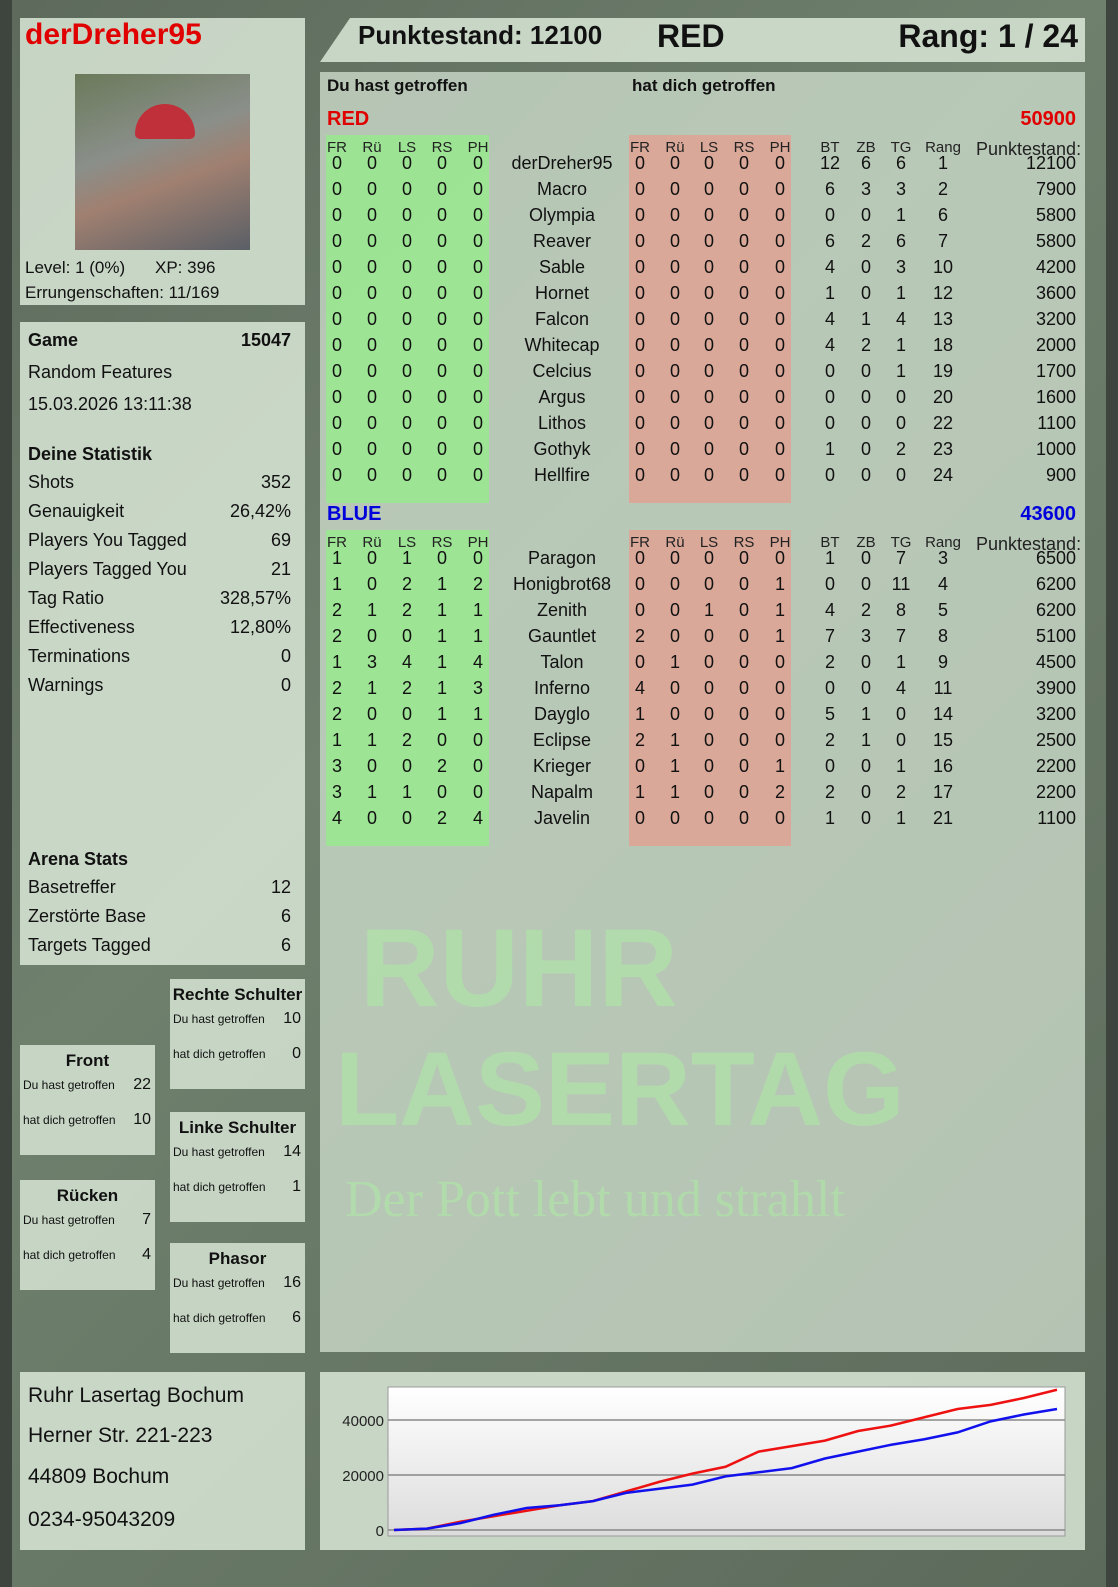 The image size is (1118, 1587). What do you see at coordinates (562, 267) in the screenshot?
I see `player-name: Sable` at bounding box center [562, 267].